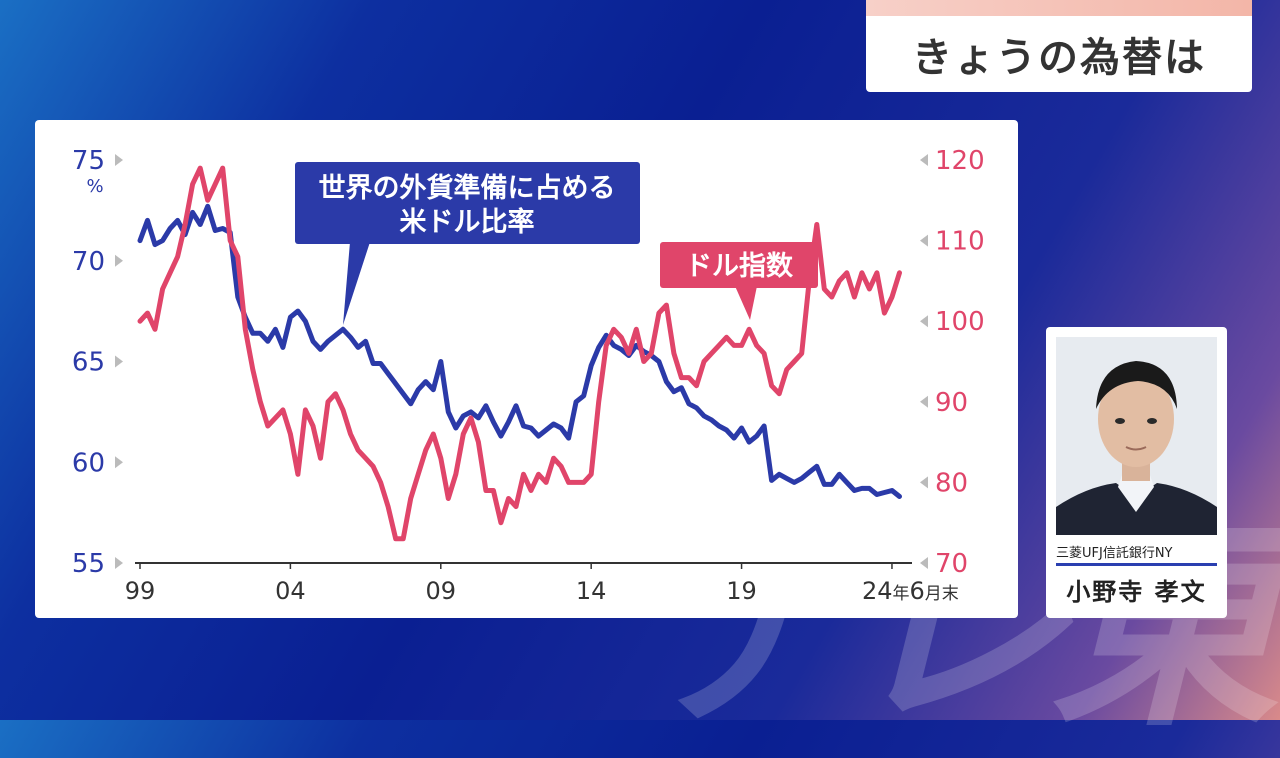  What do you see at coordinates (1059, 54) in the screenshot?
I see `topic-title: きょうの為替は` at bounding box center [1059, 54].